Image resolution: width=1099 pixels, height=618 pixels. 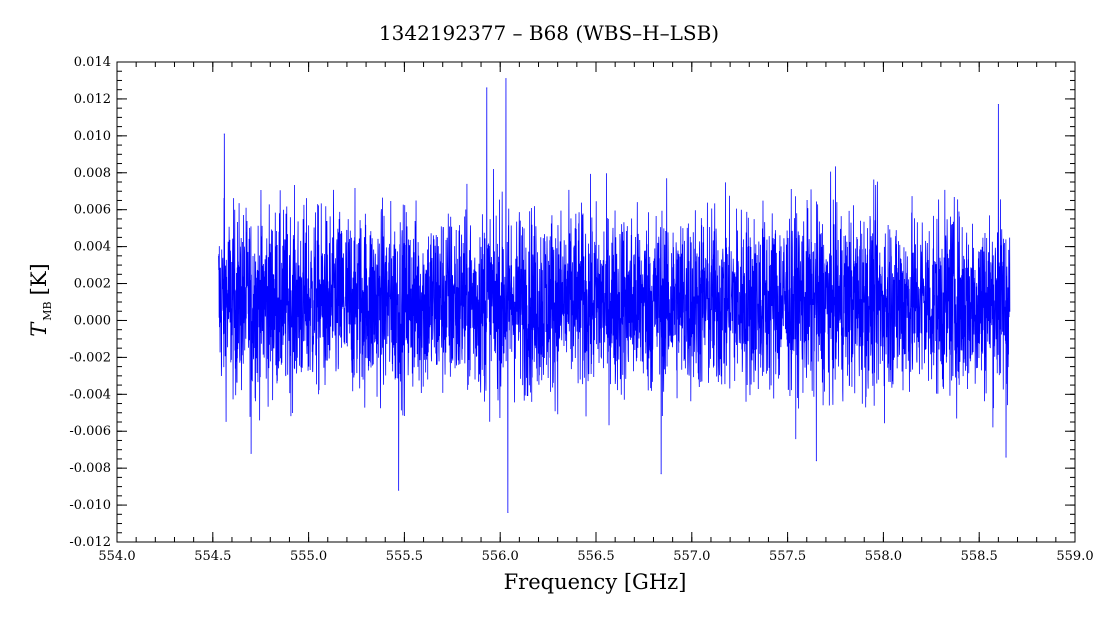 What do you see at coordinates (92, 62) in the screenshot?
I see `y-tick-label: 0.014` at bounding box center [92, 62].